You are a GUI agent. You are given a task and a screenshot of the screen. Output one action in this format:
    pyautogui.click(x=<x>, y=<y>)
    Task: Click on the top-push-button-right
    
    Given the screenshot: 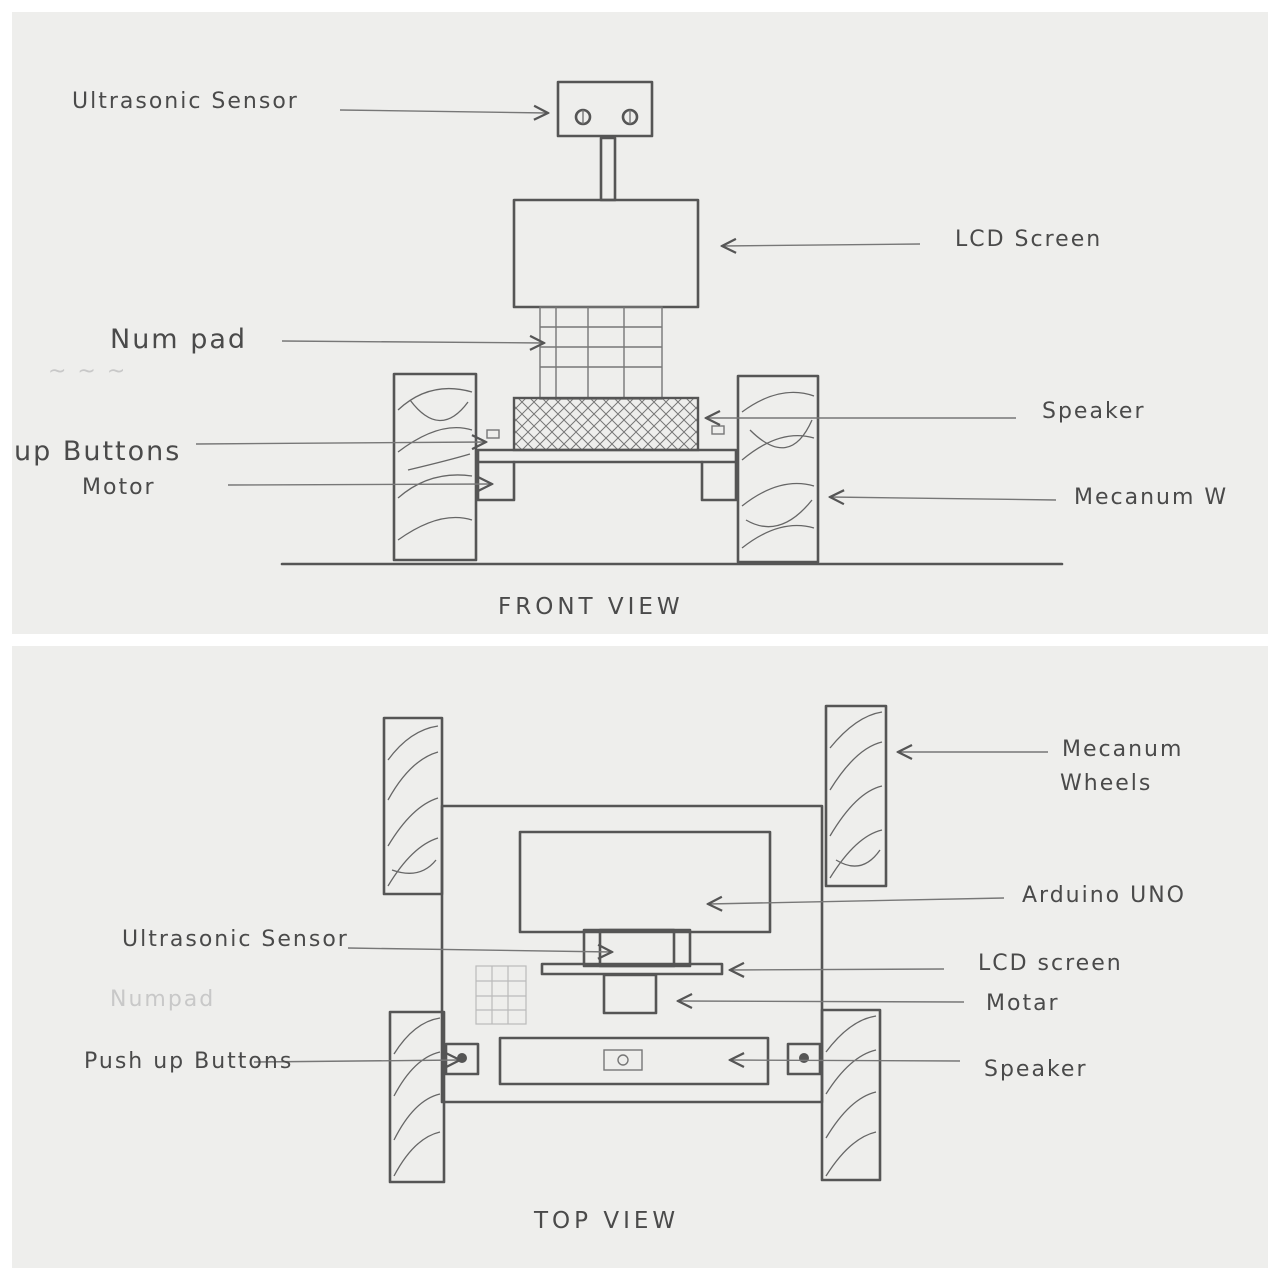 What is the action you would take?
    pyautogui.click(x=804, y=1059)
    